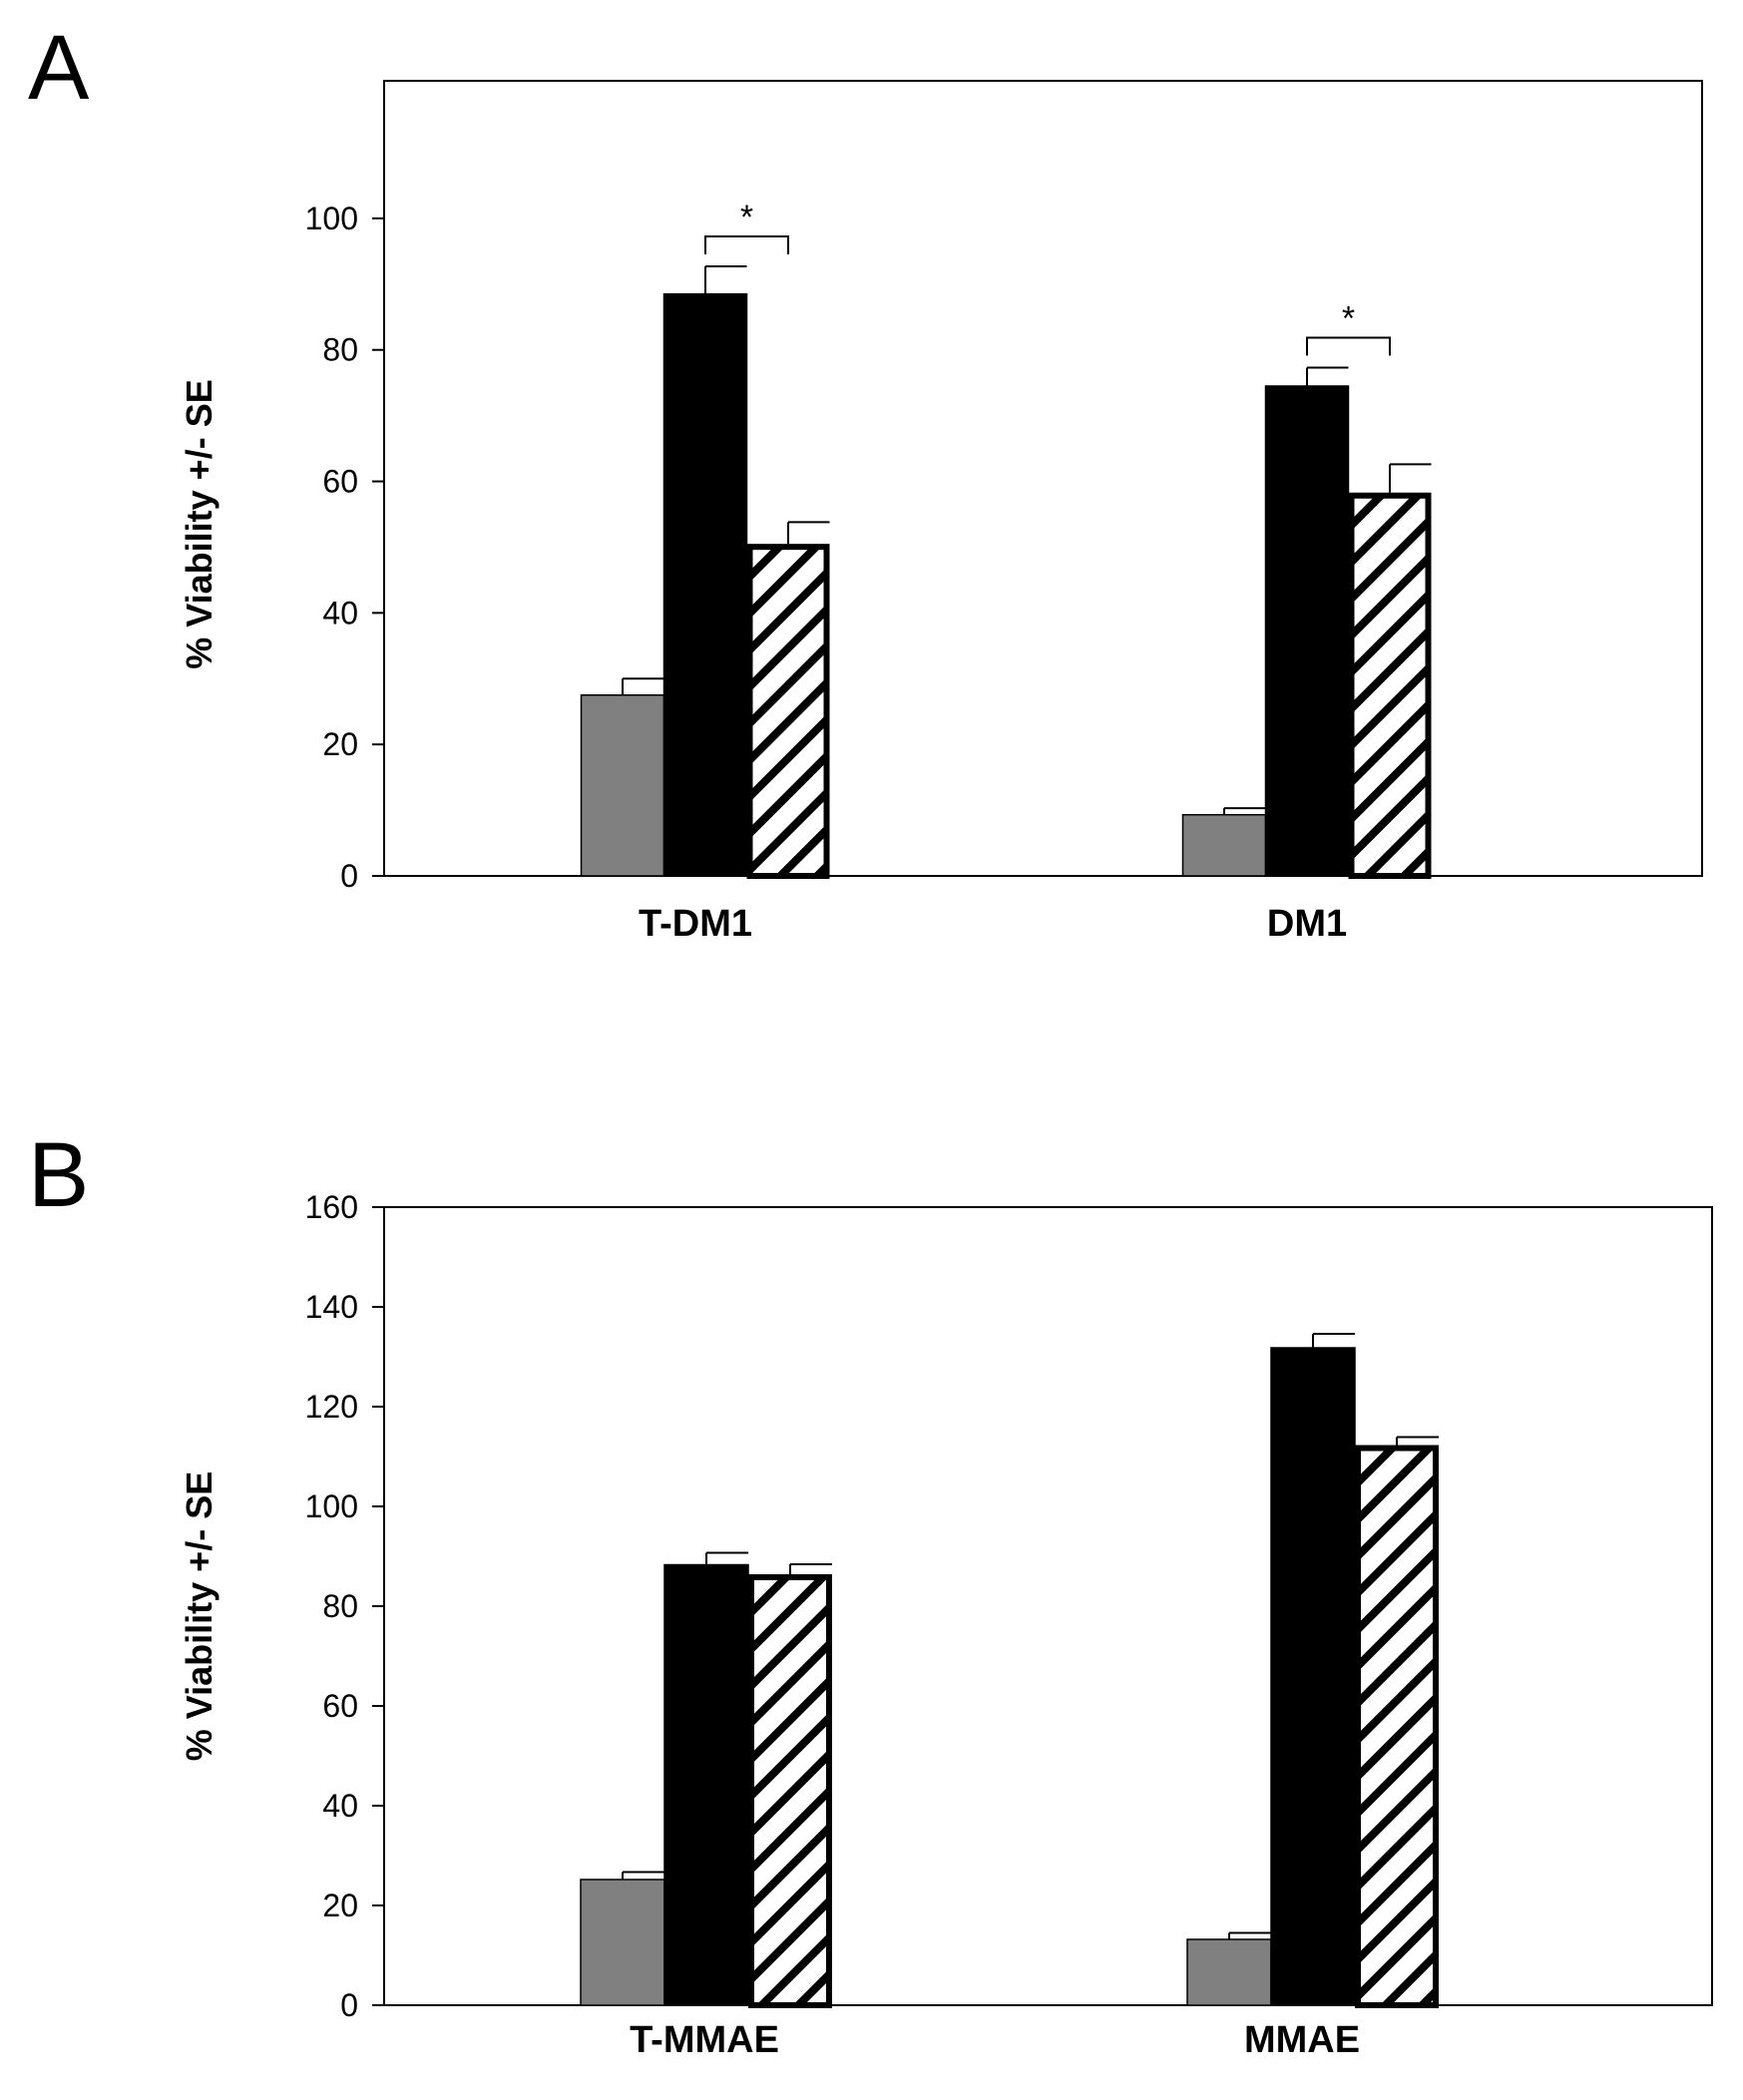 The width and height of the screenshot is (1743, 2100). What do you see at coordinates (704, 2040) in the screenshot?
I see `category-label: T-MMAE` at bounding box center [704, 2040].